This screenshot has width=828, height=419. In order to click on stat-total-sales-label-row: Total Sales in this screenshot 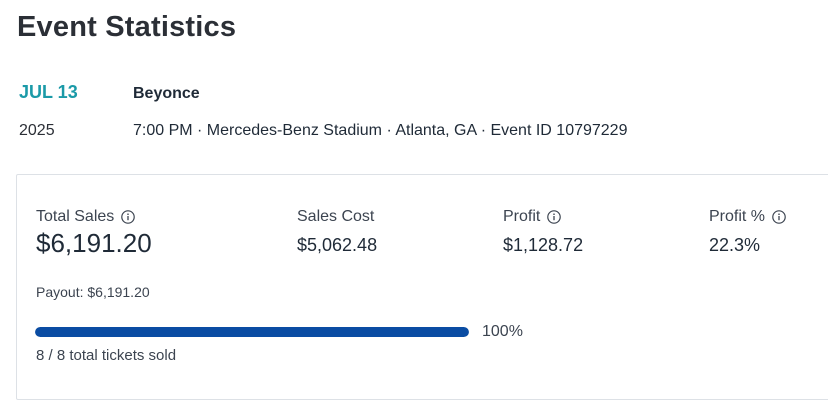, I will do `click(94, 217)`.